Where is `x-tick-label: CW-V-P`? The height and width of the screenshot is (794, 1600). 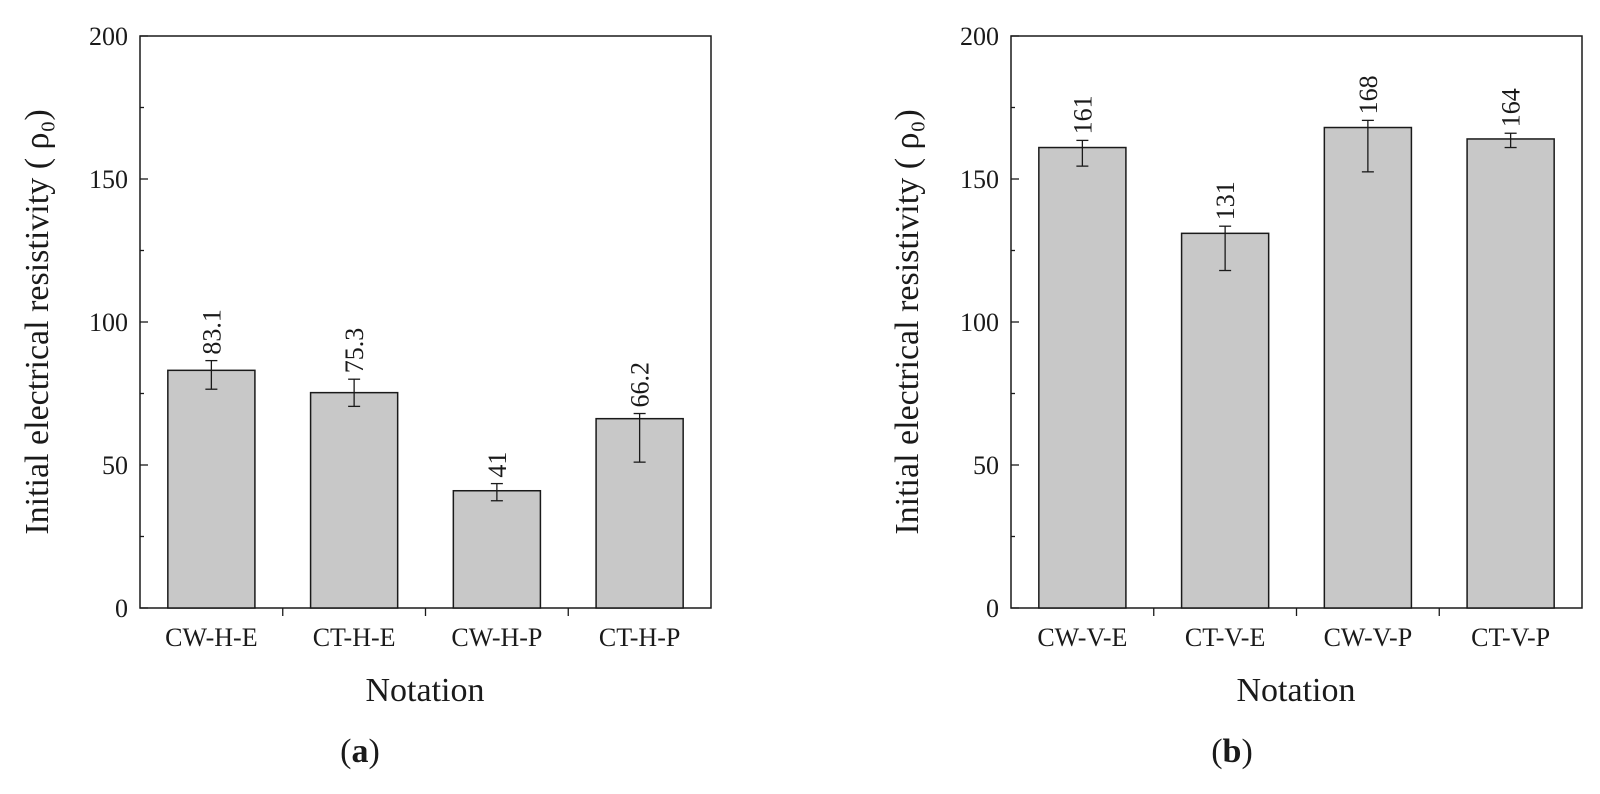 x-tick-label: CW-V-P is located at coordinates (1368, 637).